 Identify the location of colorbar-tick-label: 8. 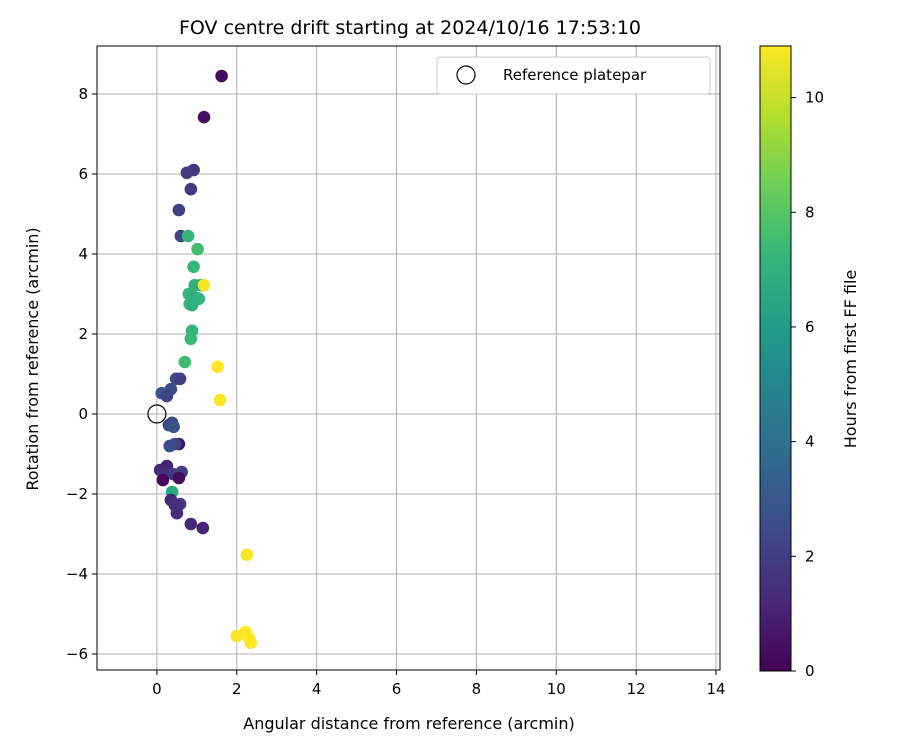
(810, 212).